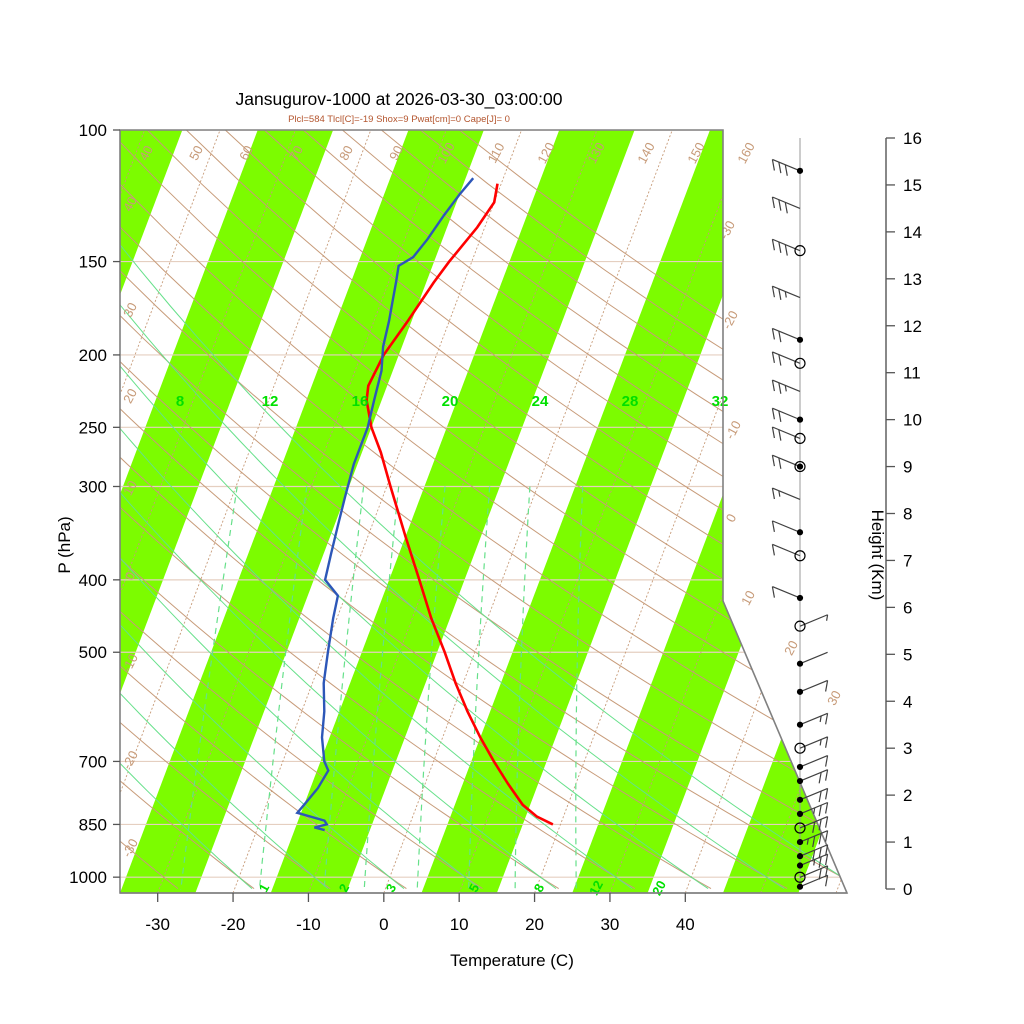 The image size is (1024, 1024). I want to click on temperature-curve, so click(459, 504).